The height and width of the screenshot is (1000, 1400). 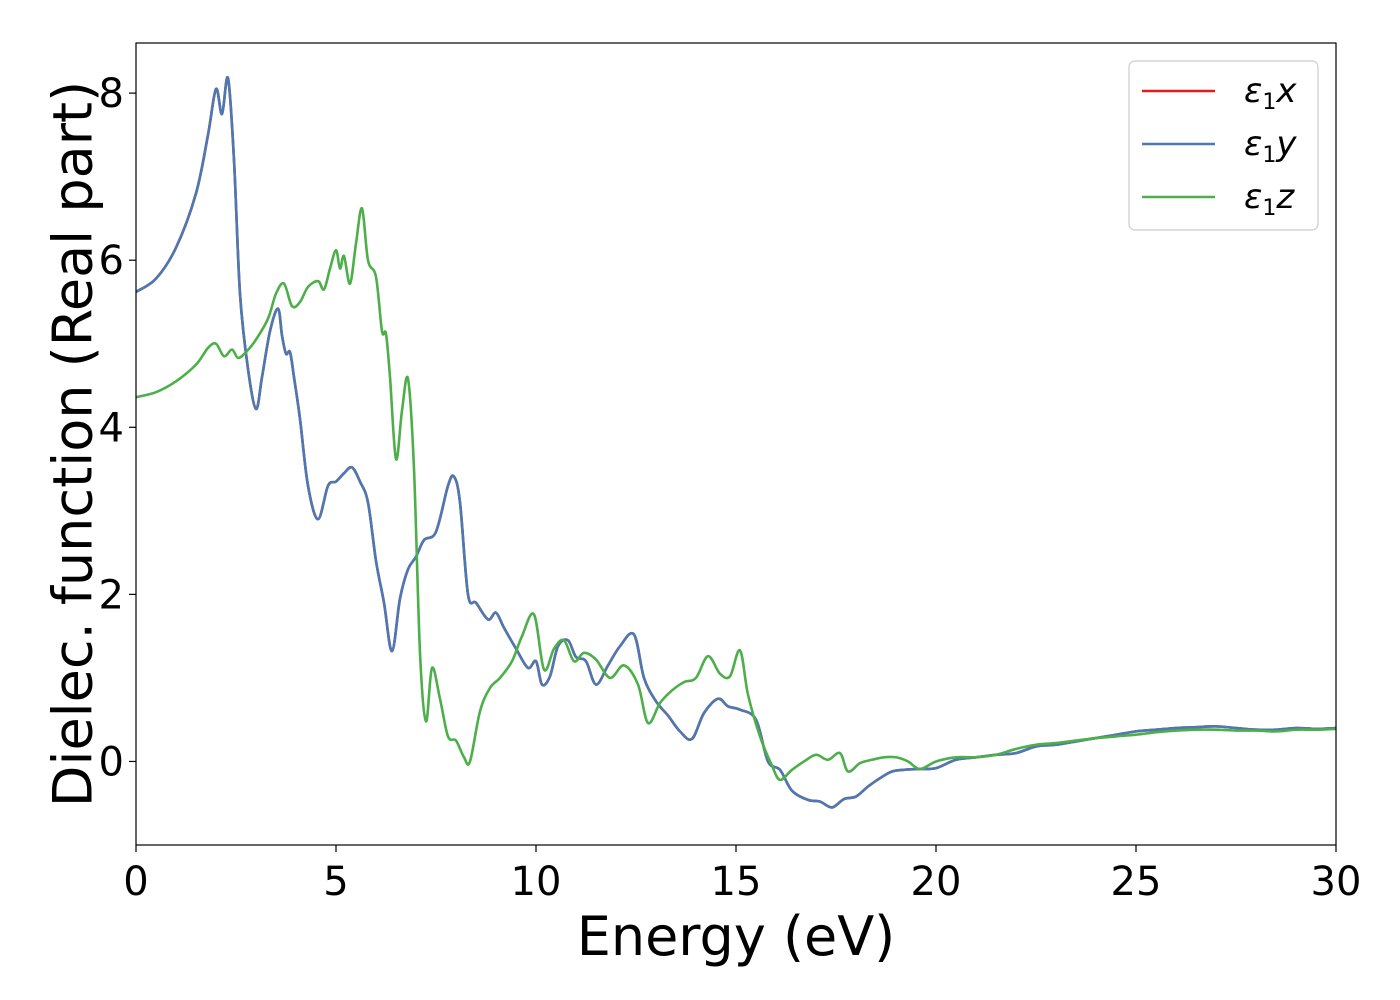 What do you see at coordinates (1269, 199) in the screenshot?
I see `legend-label-z: ε1z` at bounding box center [1269, 199].